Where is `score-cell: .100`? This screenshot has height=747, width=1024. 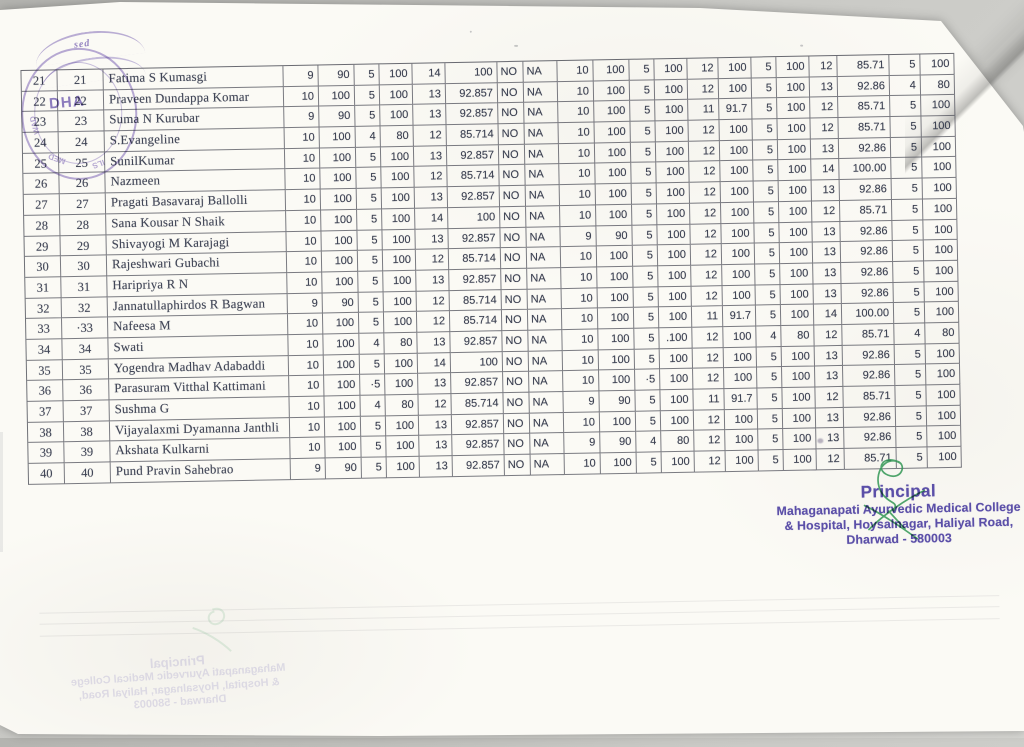 score-cell: .100 is located at coordinates (676, 338).